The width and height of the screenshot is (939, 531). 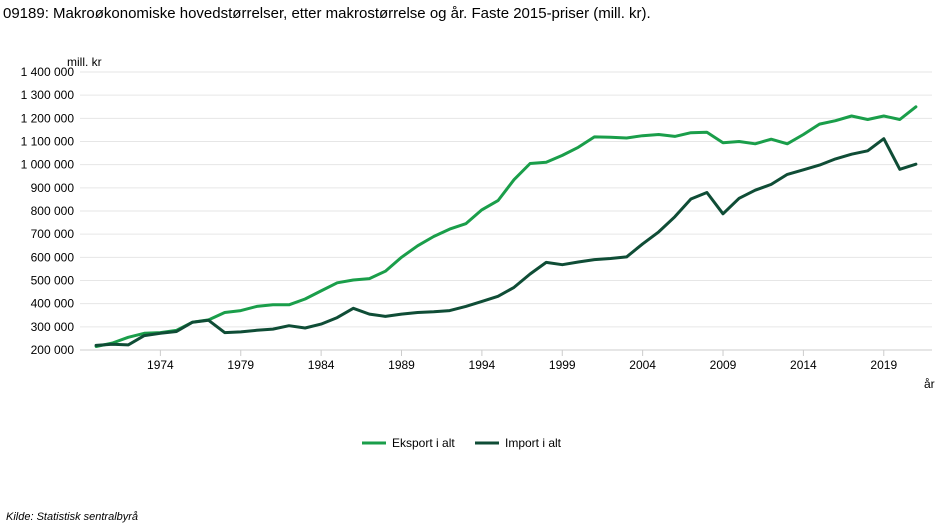 What do you see at coordinates (522, 361) in the screenshot?
I see `x-axis: 1974 1979 1984 1989 1994 1999 2004 2009 2014 2019` at bounding box center [522, 361].